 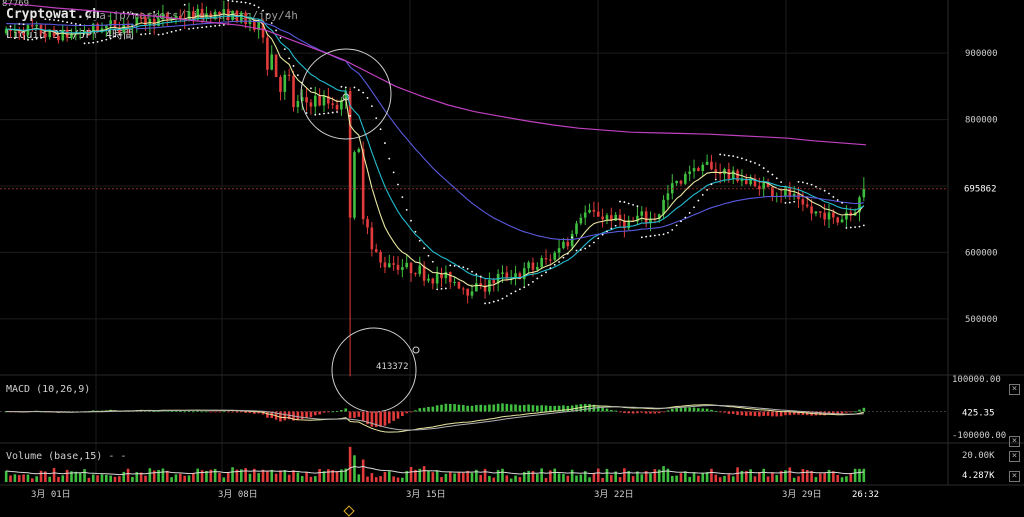 I want to click on macd-close-icon-2: ×, so click(x=1014, y=441).